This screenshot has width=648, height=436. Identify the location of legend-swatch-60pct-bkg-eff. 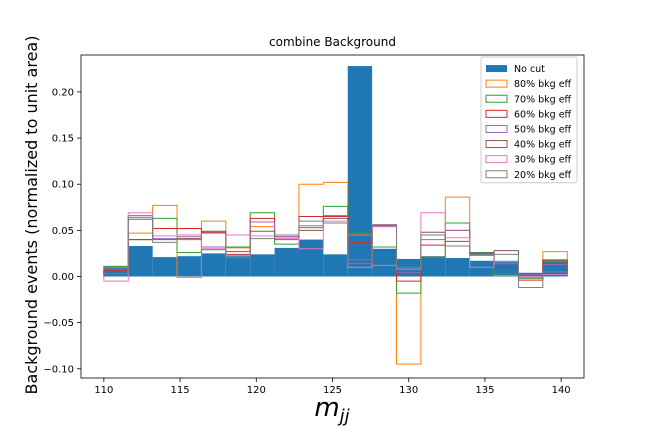
(496, 113).